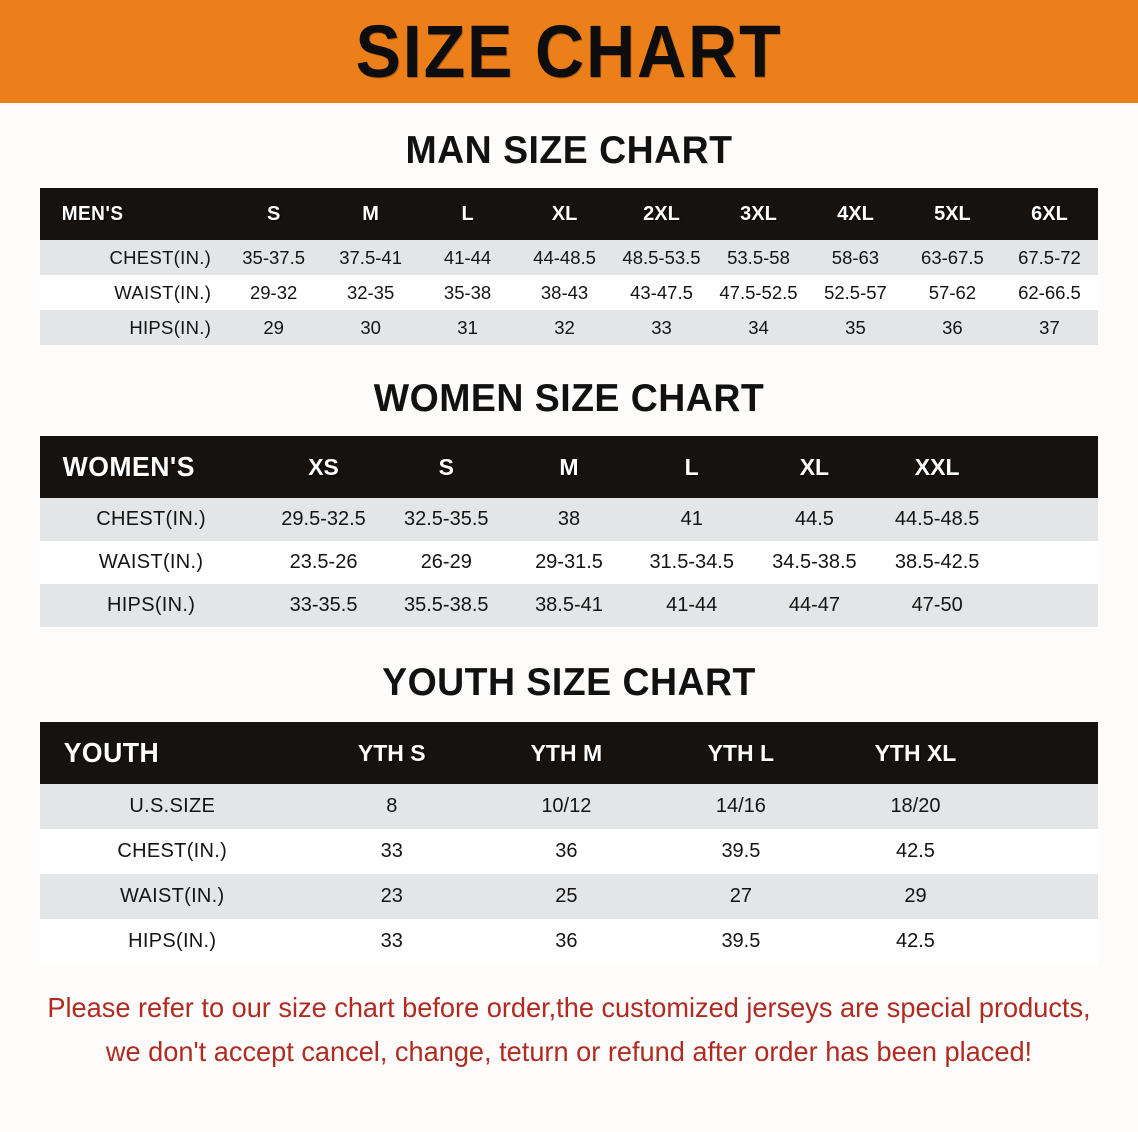  I want to click on men-cell-1-1: 32-35, so click(370, 292).